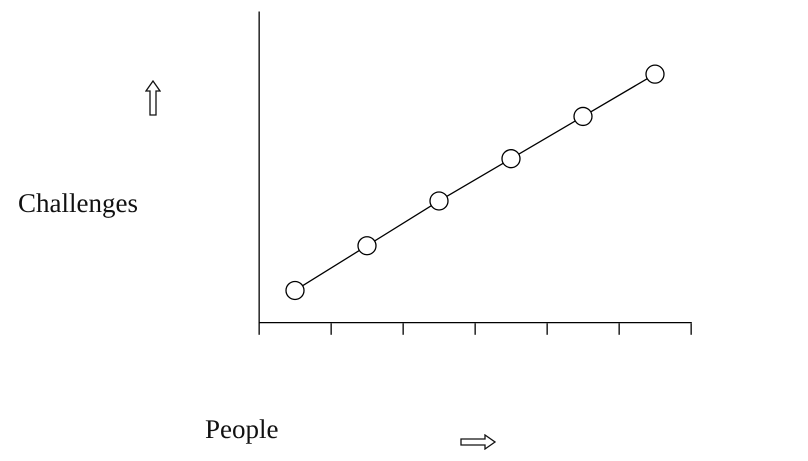 Image resolution: width=808 pixels, height=461 pixels. Describe the element at coordinates (241, 429) in the screenshot. I see `x-axis-title: People` at that location.